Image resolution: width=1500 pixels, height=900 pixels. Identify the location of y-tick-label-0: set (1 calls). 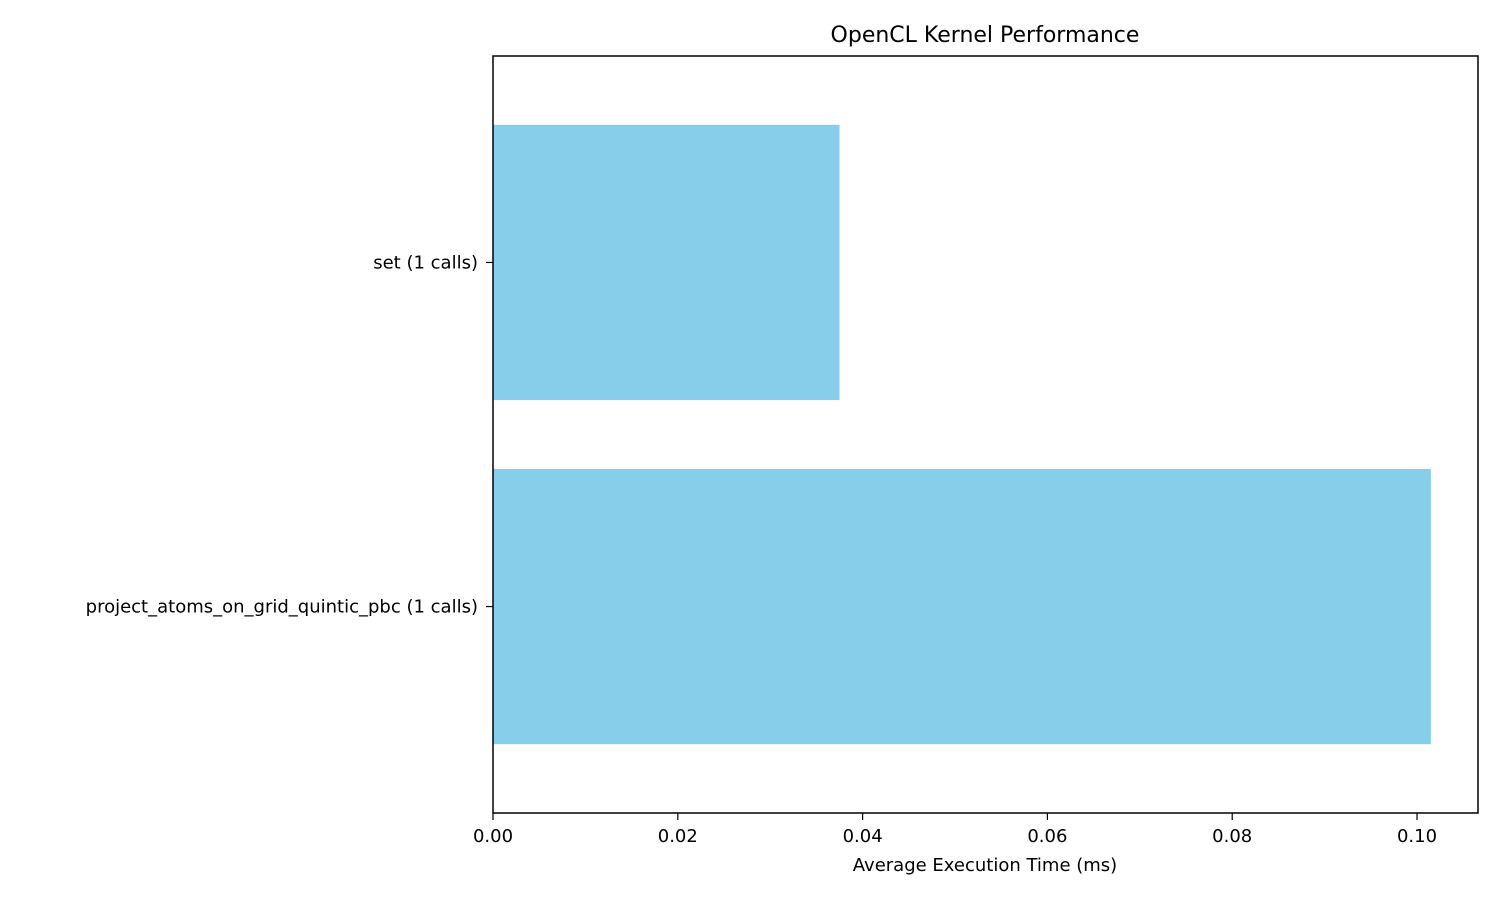
(425, 262).